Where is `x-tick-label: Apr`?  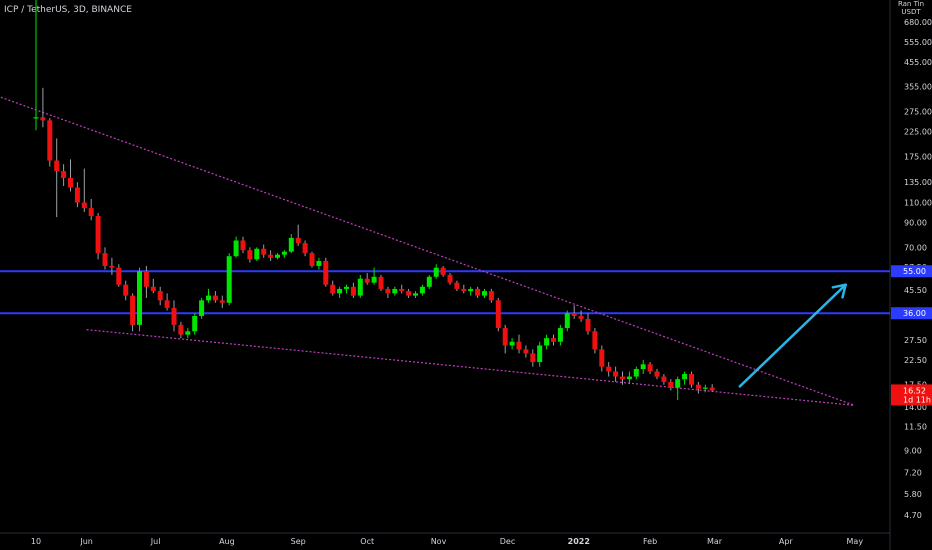 x-tick-label: Apr is located at coordinates (786, 541).